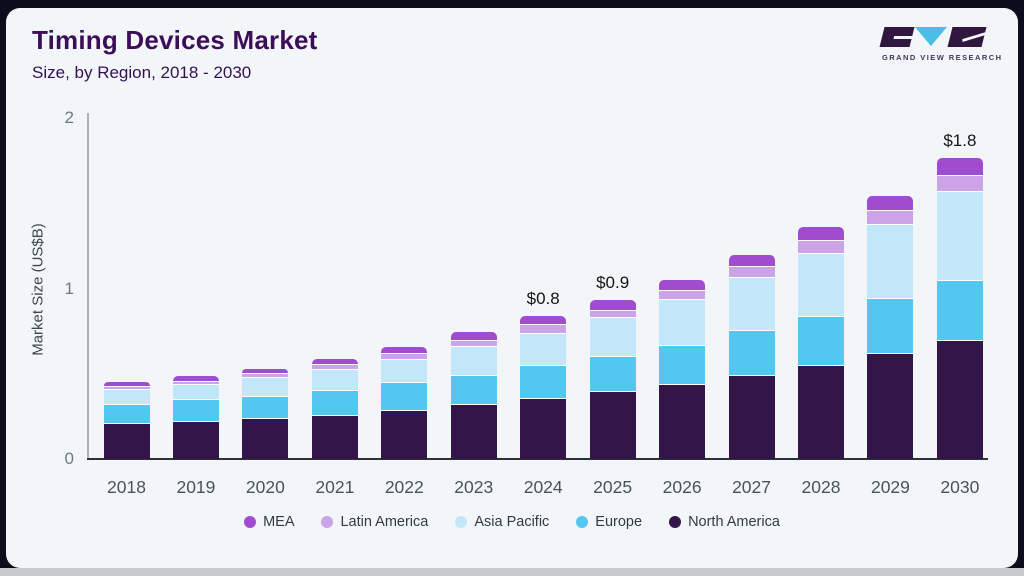 The width and height of the screenshot is (1024, 576). Describe the element at coordinates (931, 36) in the screenshot. I see `logo-v-triangle-icon` at that location.